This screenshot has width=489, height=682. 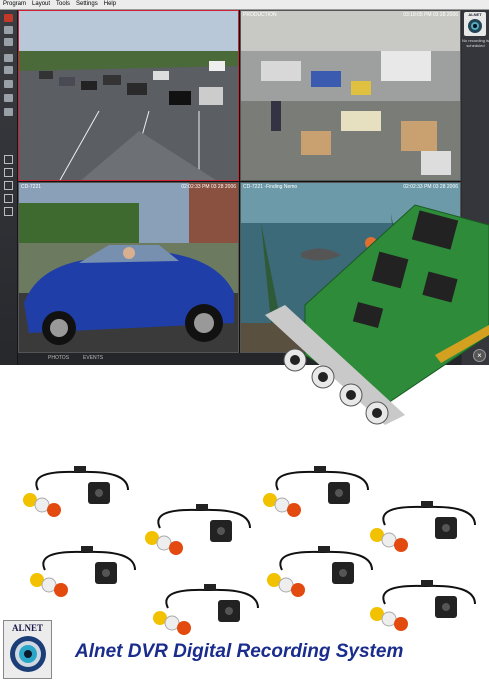 I want to click on menu-tools: Tools, so click(x=63, y=4).